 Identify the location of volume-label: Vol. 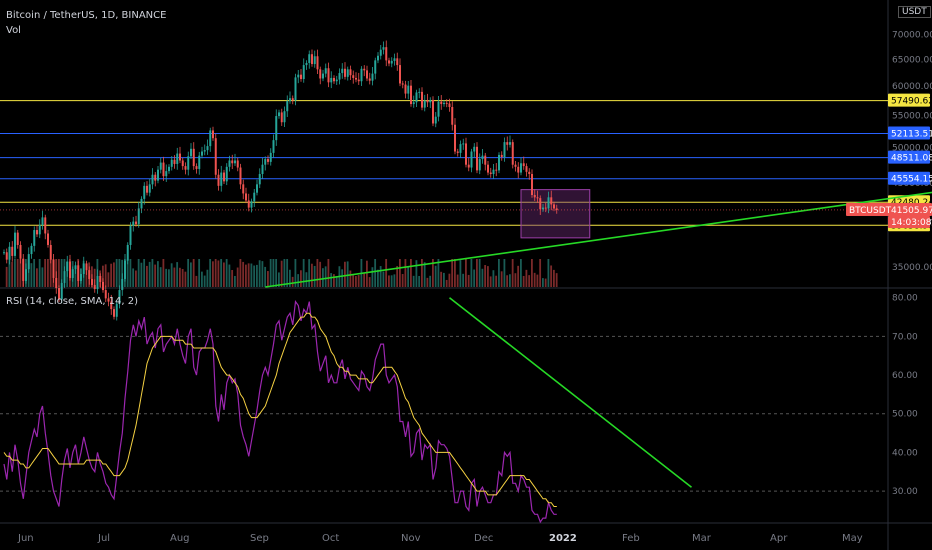
(13, 30).